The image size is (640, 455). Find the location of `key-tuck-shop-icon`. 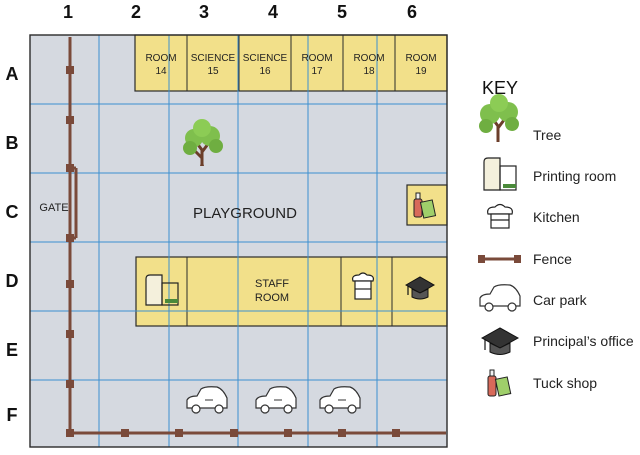

key-tuck-shop-icon is located at coordinates (499, 383).